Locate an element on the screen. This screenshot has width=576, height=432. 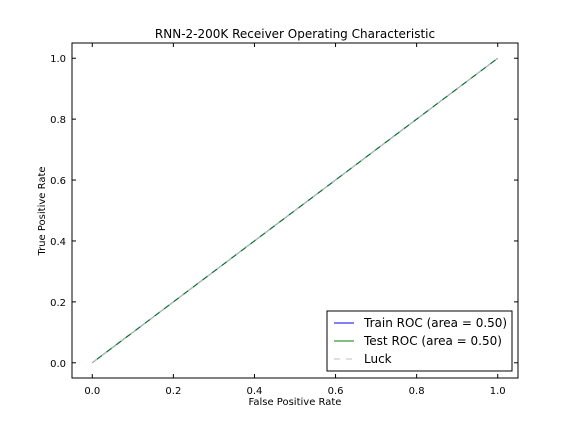
legend-label-1: Test ROC (area = 0.50) is located at coordinates (432, 341).